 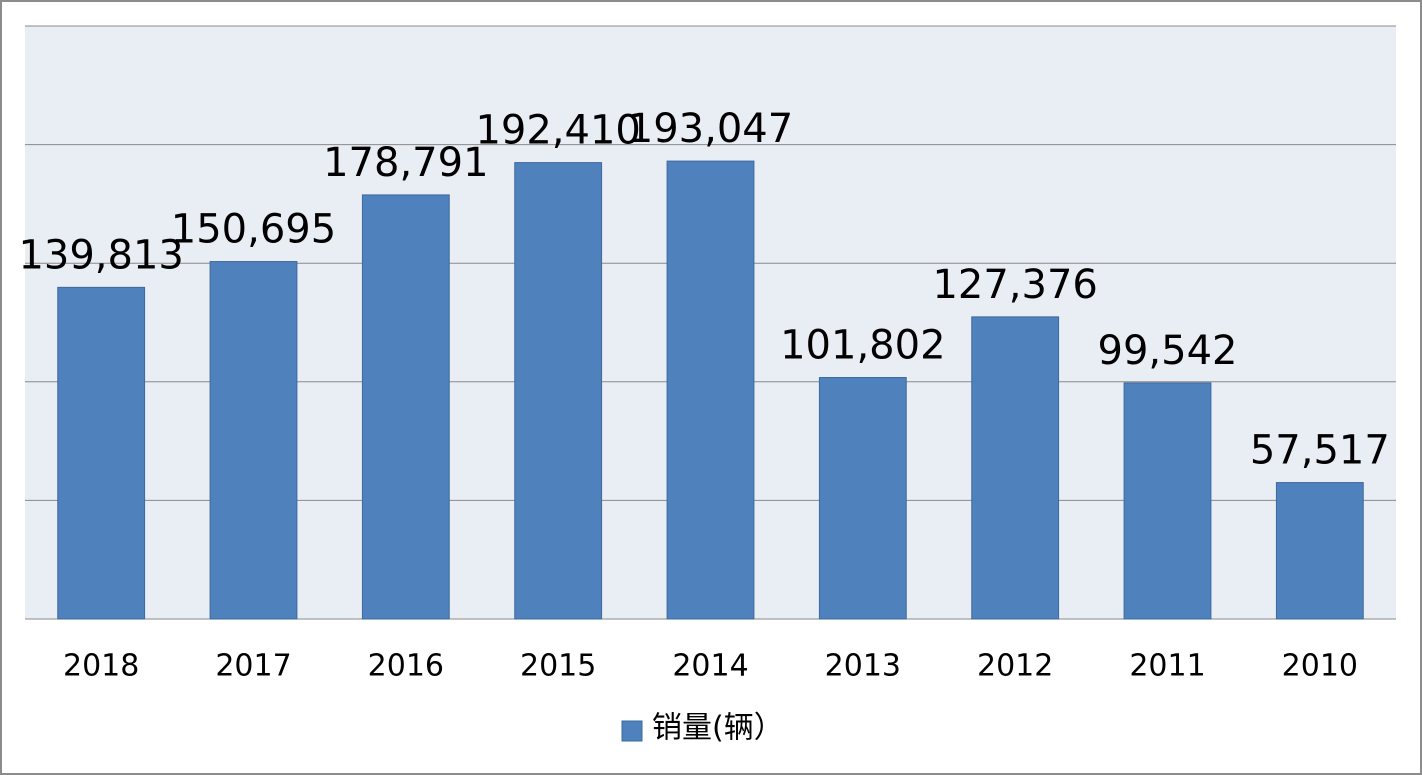 What do you see at coordinates (1168, 351) in the screenshot?
I see `value-label: 99,542` at bounding box center [1168, 351].